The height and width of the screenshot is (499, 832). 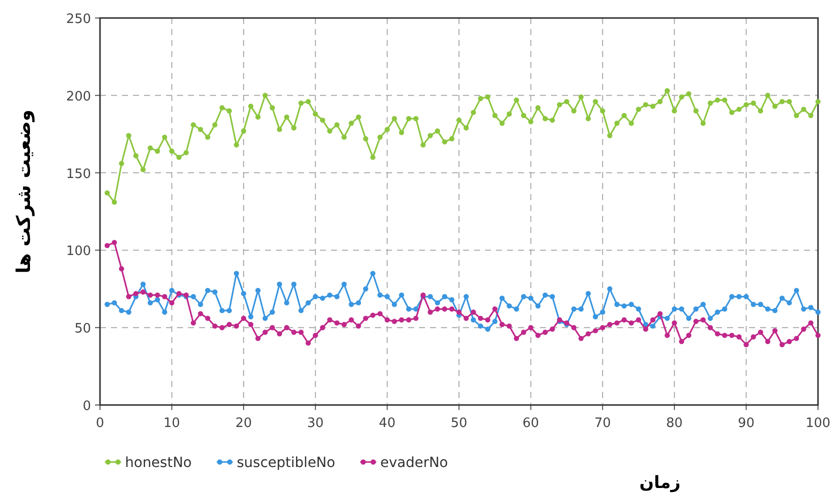 What do you see at coordinates (286, 463) in the screenshot?
I see `legend-label: susceptibleNo` at bounding box center [286, 463].